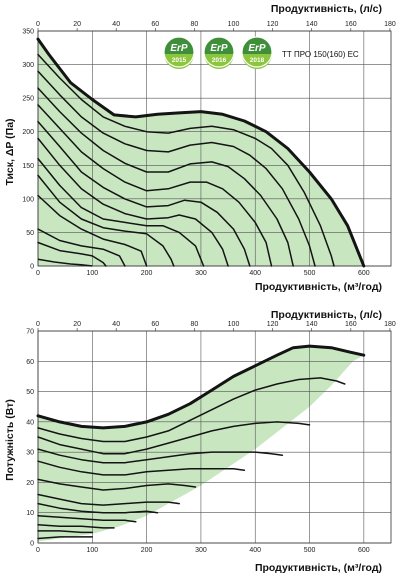 The image size is (400, 576). I want to click on chart1-xlabel-bottom: Продуктивність, (м³/год), so click(318, 287).